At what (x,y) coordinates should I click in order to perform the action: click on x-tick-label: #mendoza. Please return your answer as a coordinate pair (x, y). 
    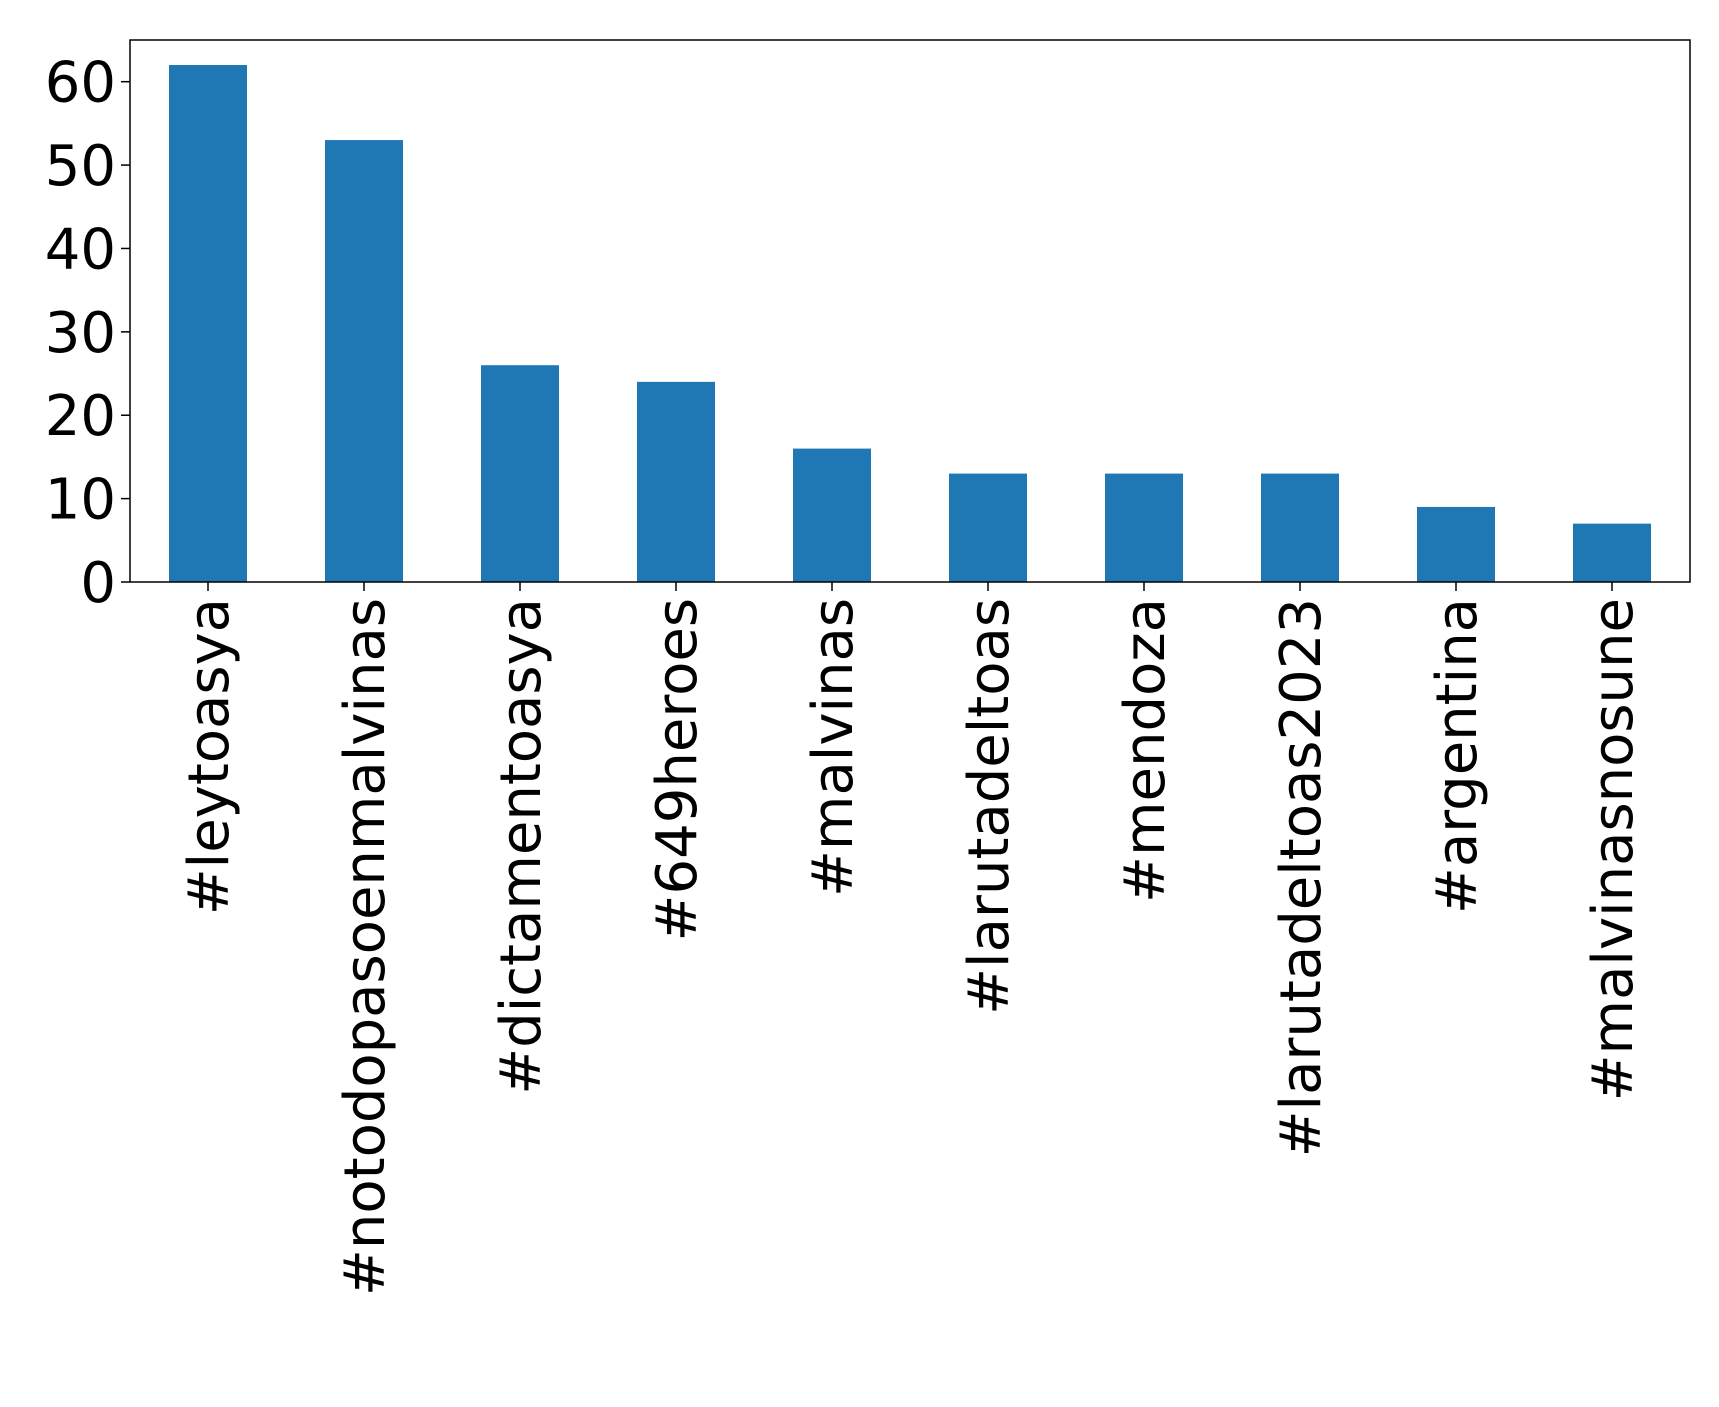
    Looking at the image, I should click on (1145, 750).